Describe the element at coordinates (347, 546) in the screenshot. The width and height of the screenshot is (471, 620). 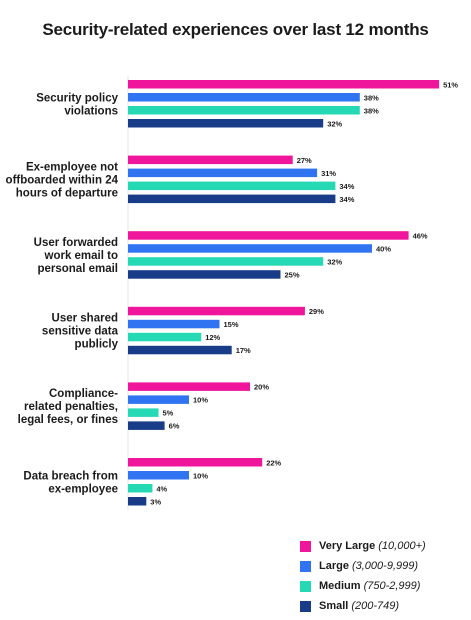
I see `legend-label: Very Large` at that location.